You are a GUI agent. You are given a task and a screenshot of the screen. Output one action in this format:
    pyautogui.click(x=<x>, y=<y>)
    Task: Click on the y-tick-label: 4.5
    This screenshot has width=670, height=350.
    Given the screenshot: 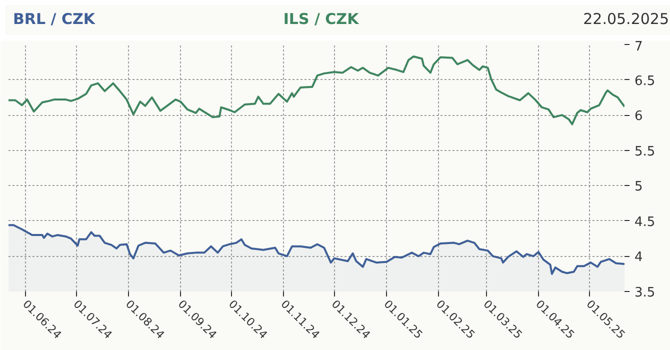 What is the action you would take?
    pyautogui.click(x=645, y=222)
    